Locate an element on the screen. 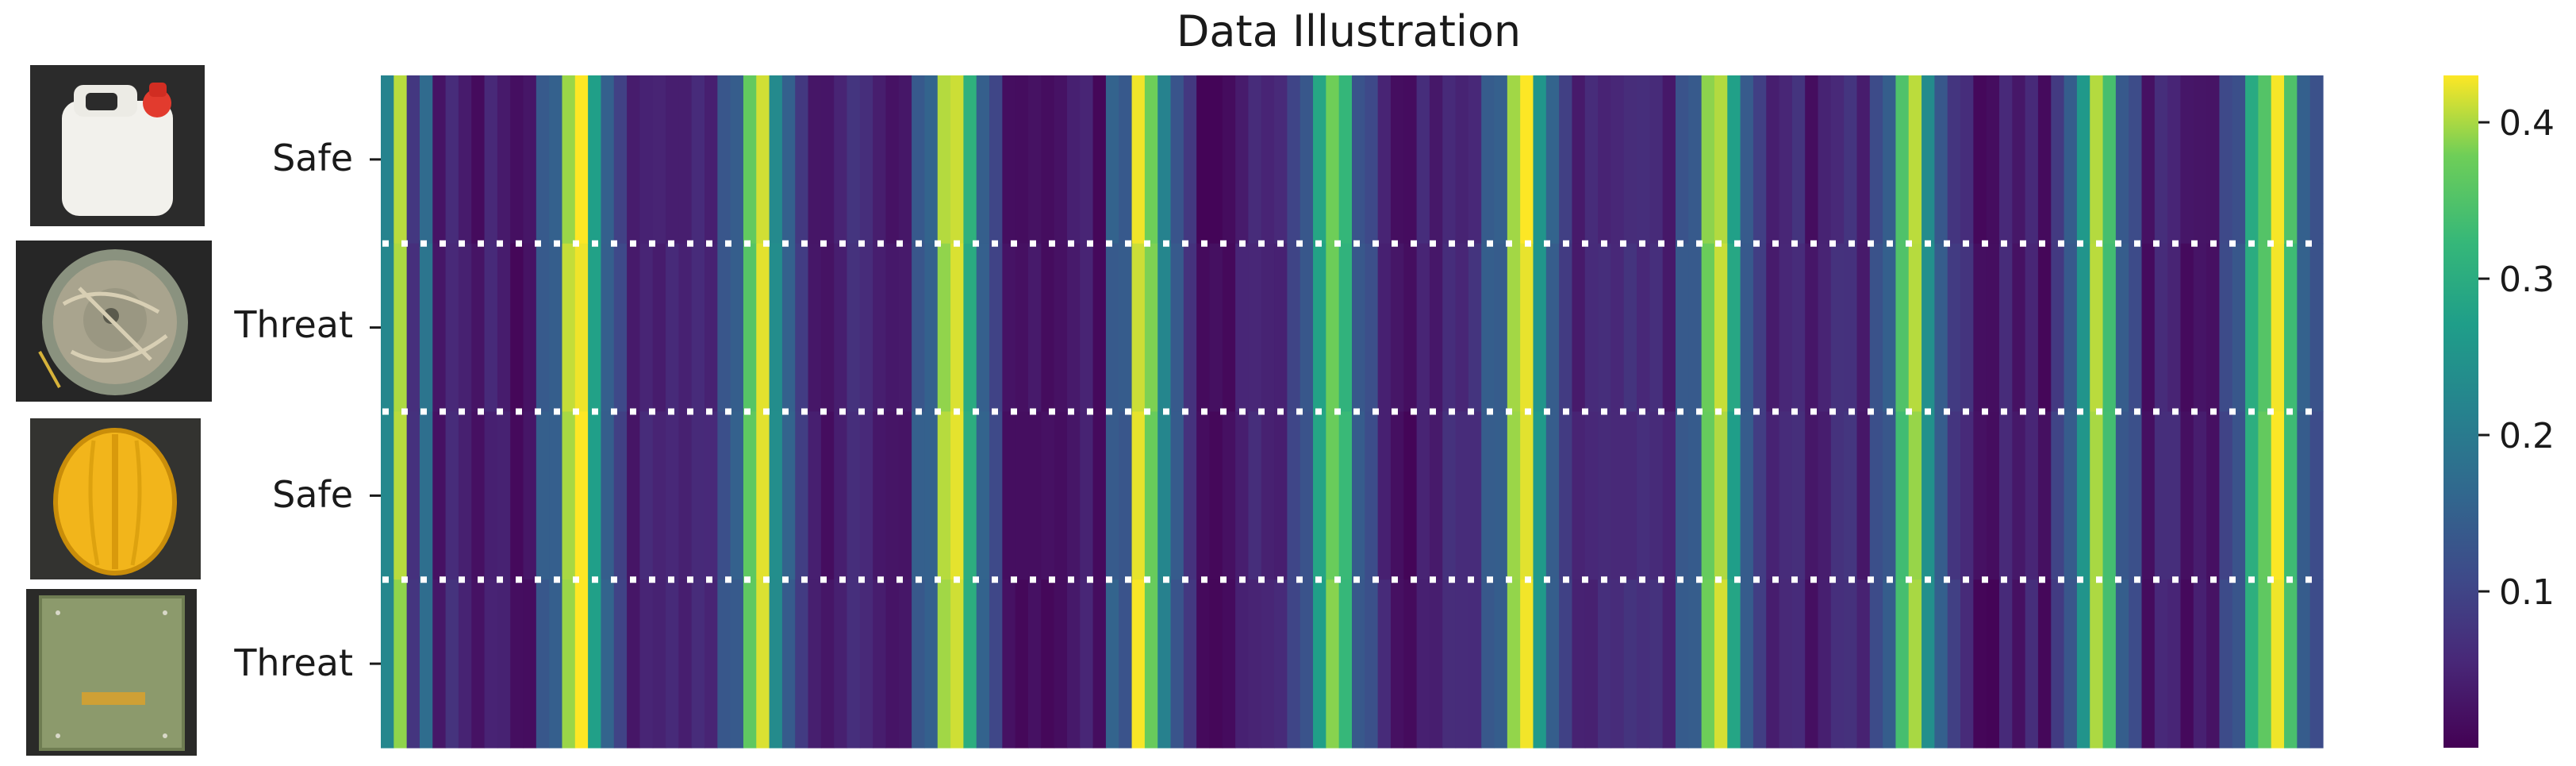  colorbar-tick-label: 0.1 is located at coordinates (2527, 592).